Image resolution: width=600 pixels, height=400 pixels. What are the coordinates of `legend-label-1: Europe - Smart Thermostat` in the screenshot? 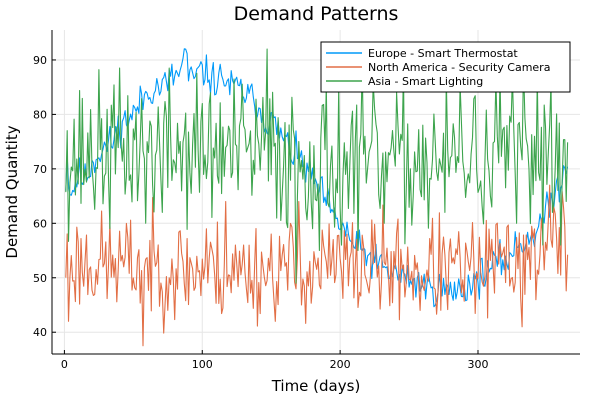 It's located at (443, 53).